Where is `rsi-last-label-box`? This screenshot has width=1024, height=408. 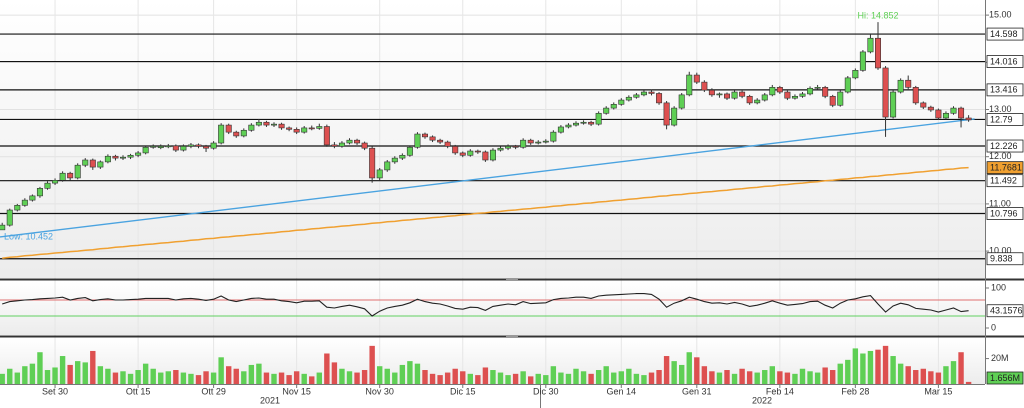 rsi-last-label-box is located at coordinates (1005, 311).